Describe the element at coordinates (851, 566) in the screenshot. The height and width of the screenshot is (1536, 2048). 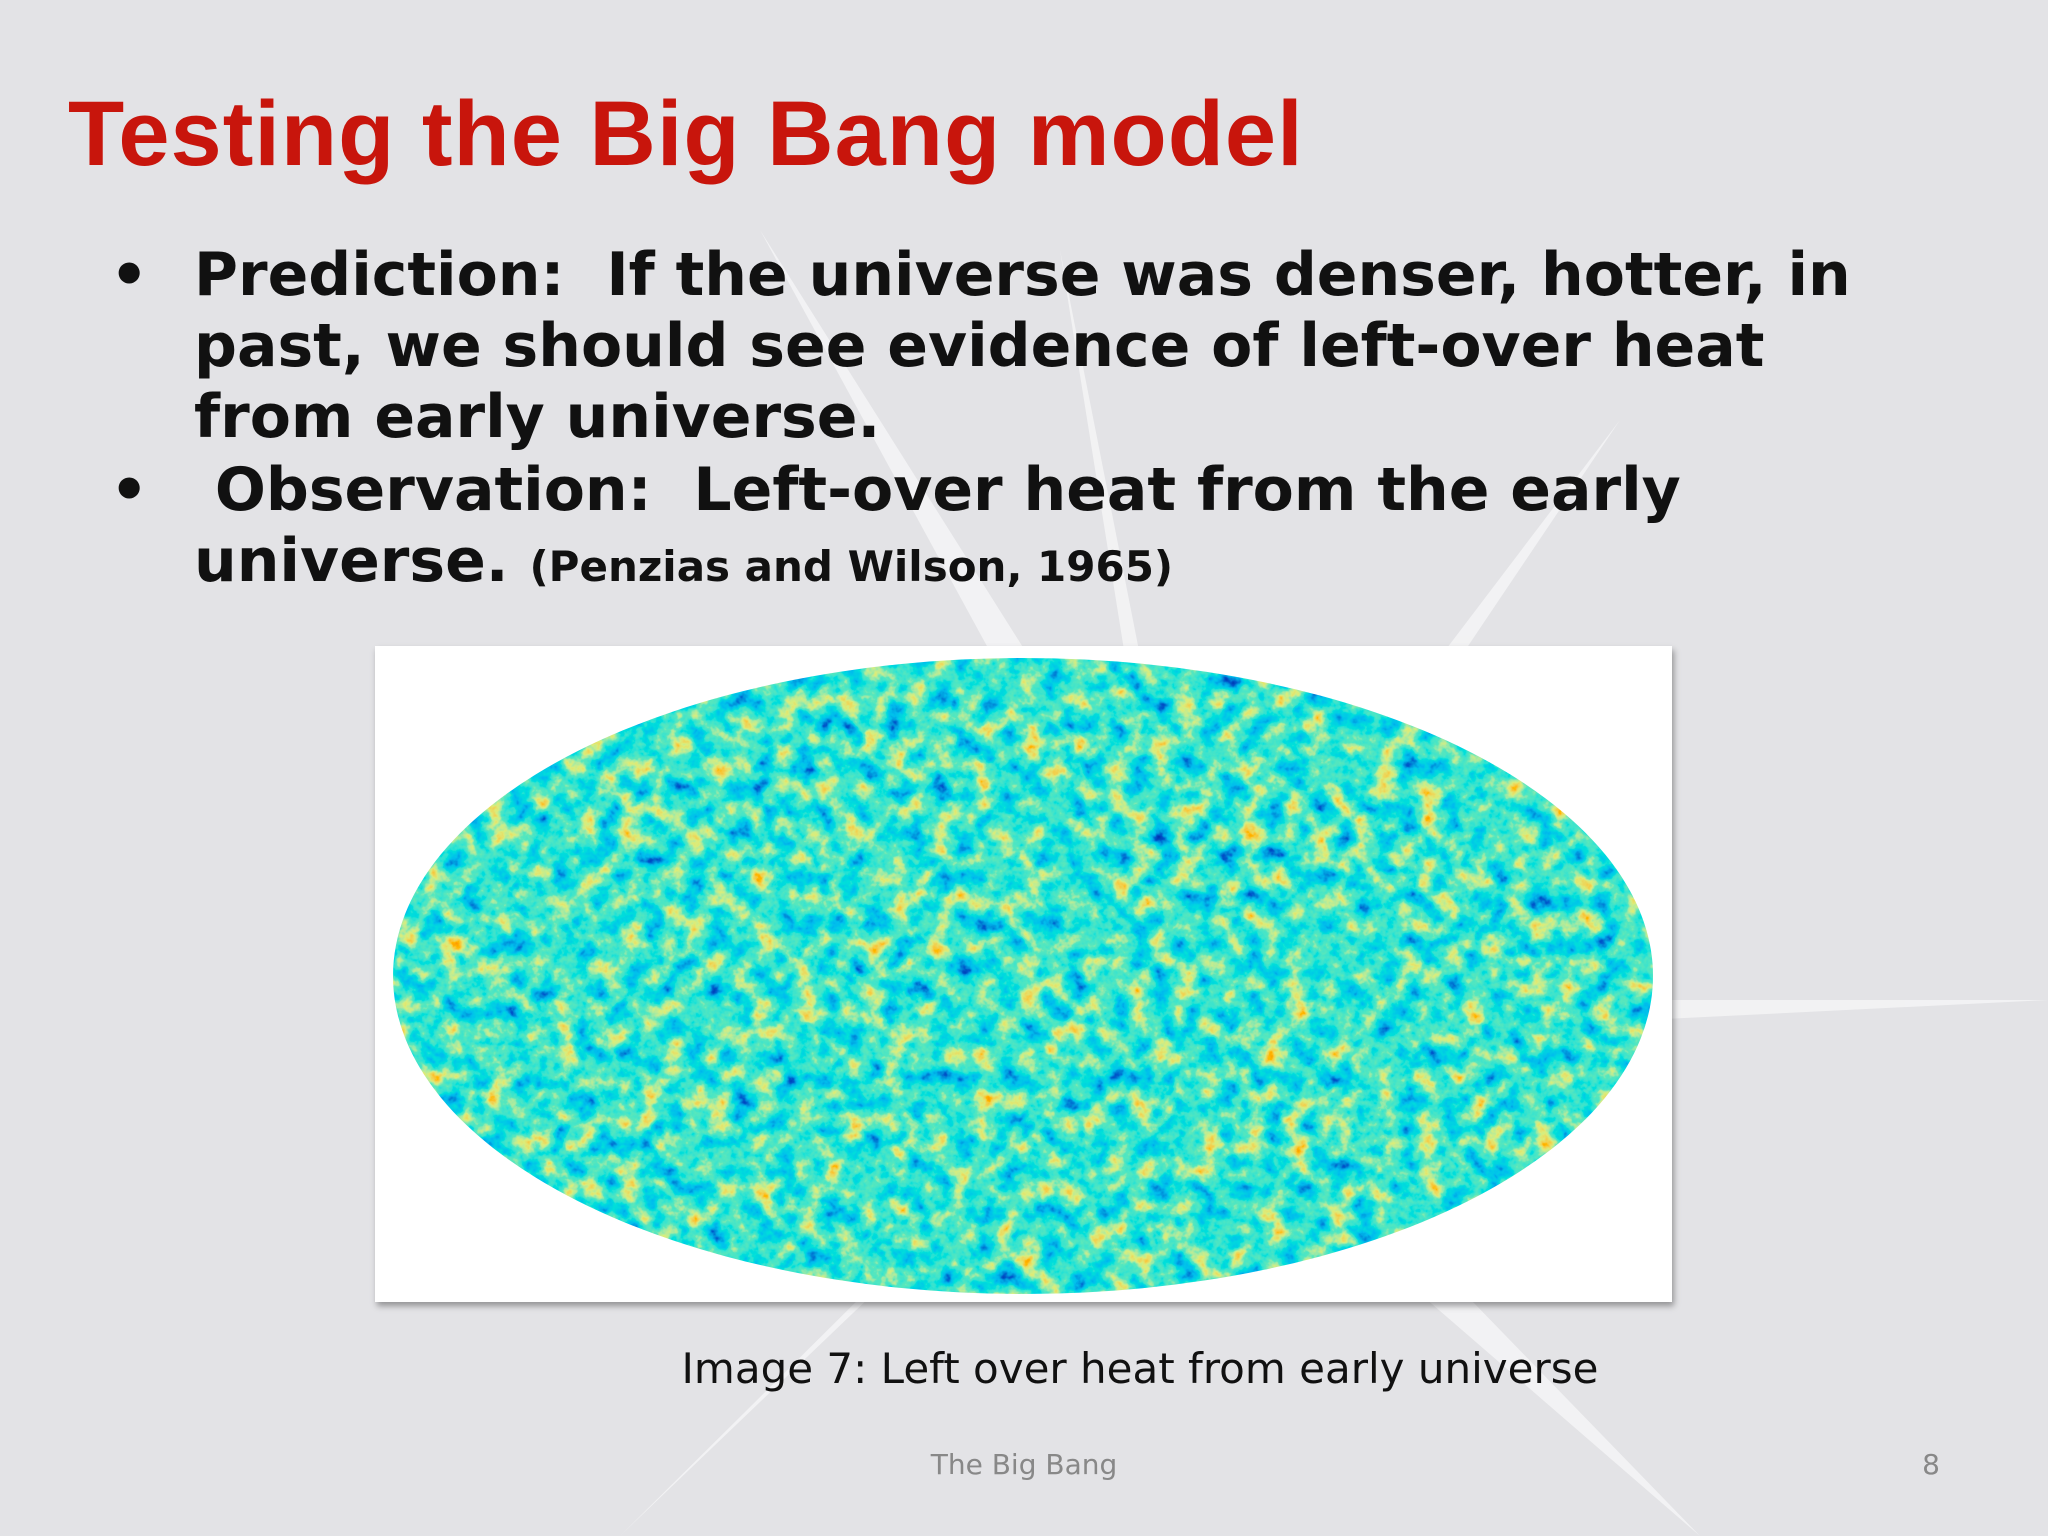
I see `citation: (Penzias and Wilson, 1965)` at that location.